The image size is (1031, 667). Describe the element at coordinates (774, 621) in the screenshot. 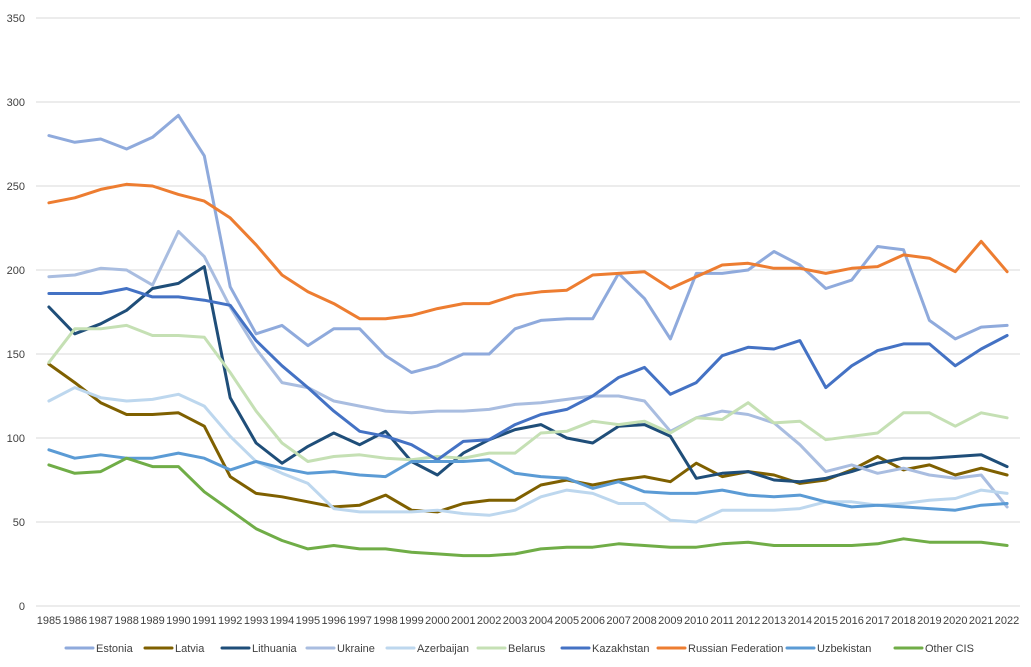

I see `x-tick-label: 2013` at that location.